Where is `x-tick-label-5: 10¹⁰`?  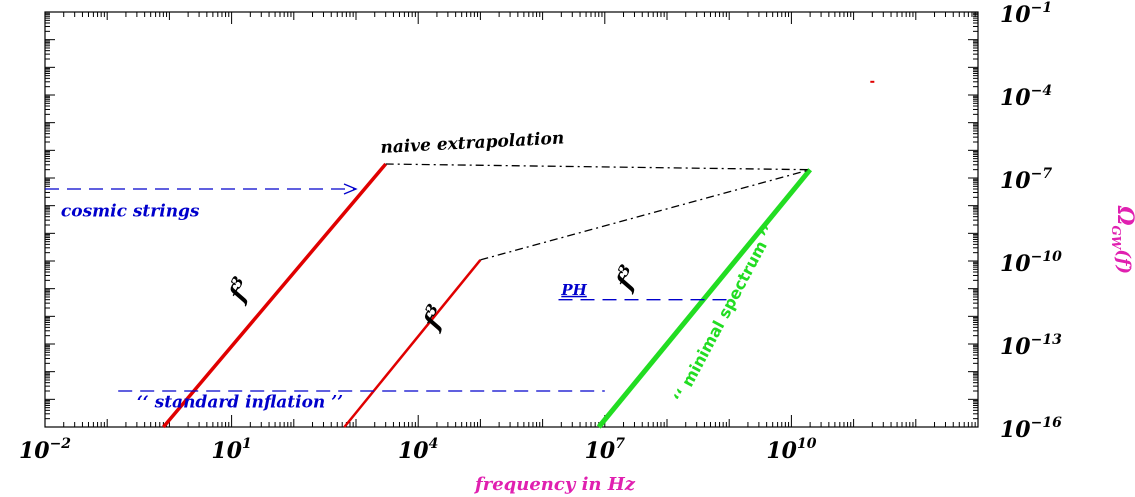
x-tick-label-5: 10¹⁰ is located at coordinates (791, 450).